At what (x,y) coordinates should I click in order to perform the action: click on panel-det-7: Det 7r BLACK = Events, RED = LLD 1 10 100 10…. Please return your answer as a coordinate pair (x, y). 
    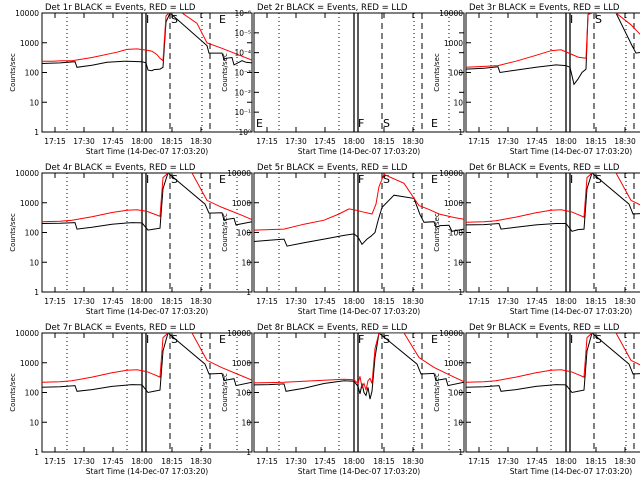
    Looking at the image, I should click on (131, 399).